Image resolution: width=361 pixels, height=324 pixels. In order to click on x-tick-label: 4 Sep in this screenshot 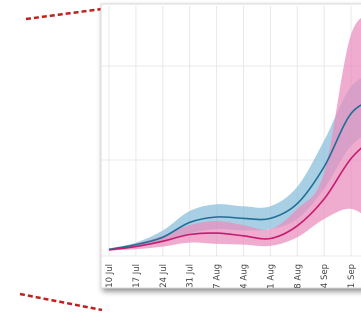, I will do `click(325, 276)`.